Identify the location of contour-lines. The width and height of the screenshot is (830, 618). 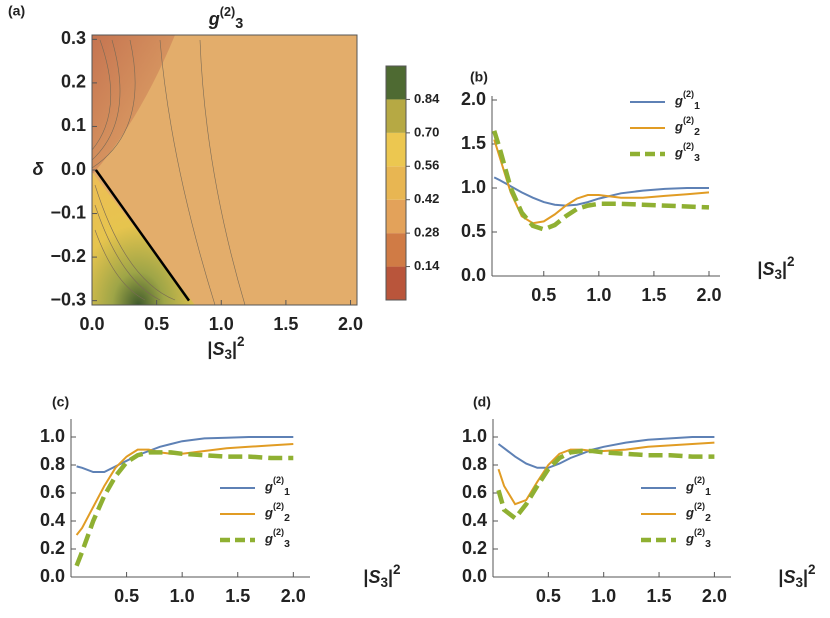
(169, 172).